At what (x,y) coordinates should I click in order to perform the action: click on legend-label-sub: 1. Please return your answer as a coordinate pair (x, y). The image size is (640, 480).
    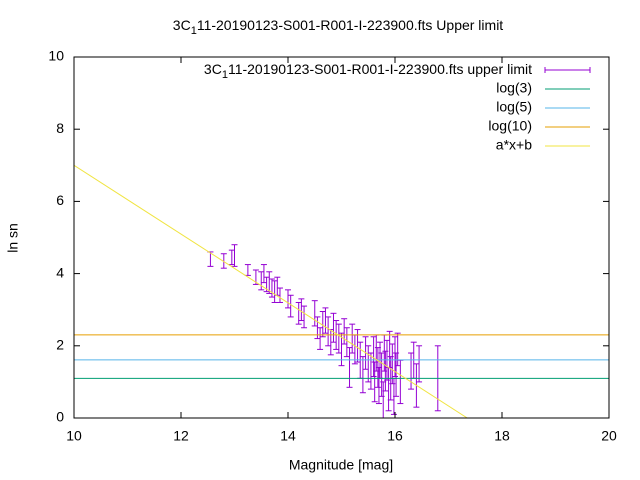
    Looking at the image, I should click on (225, 75).